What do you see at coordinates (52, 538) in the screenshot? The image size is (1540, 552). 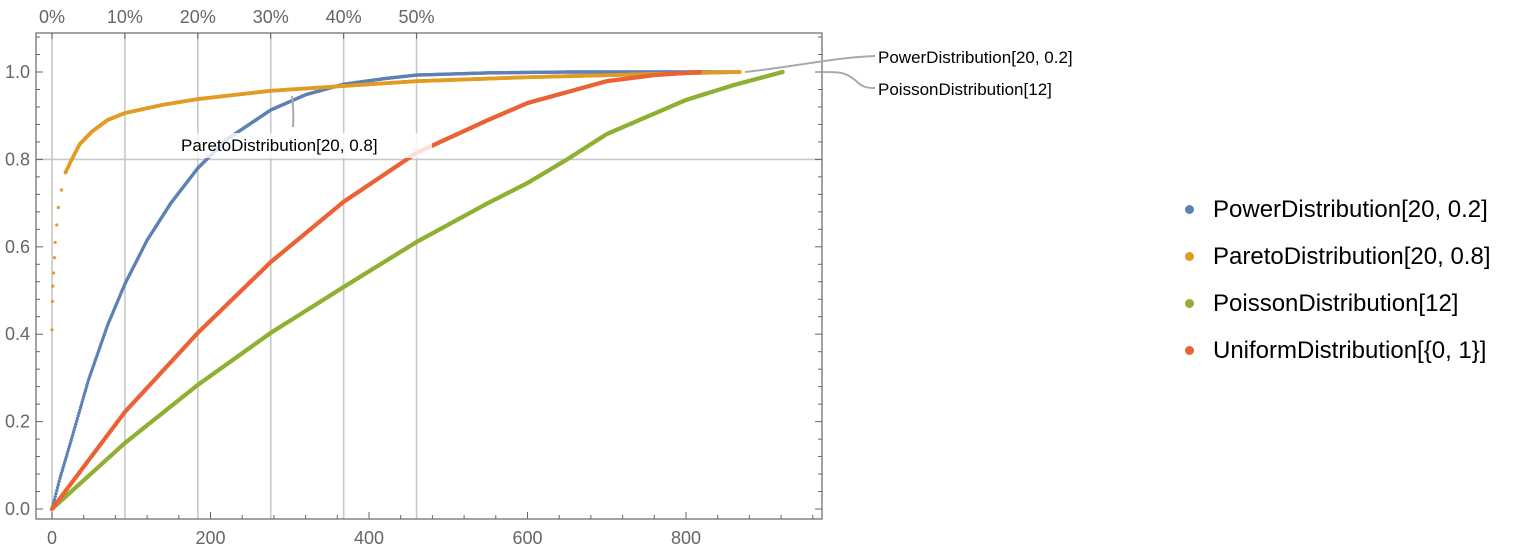 I see `x-tick-label: 0` at bounding box center [52, 538].